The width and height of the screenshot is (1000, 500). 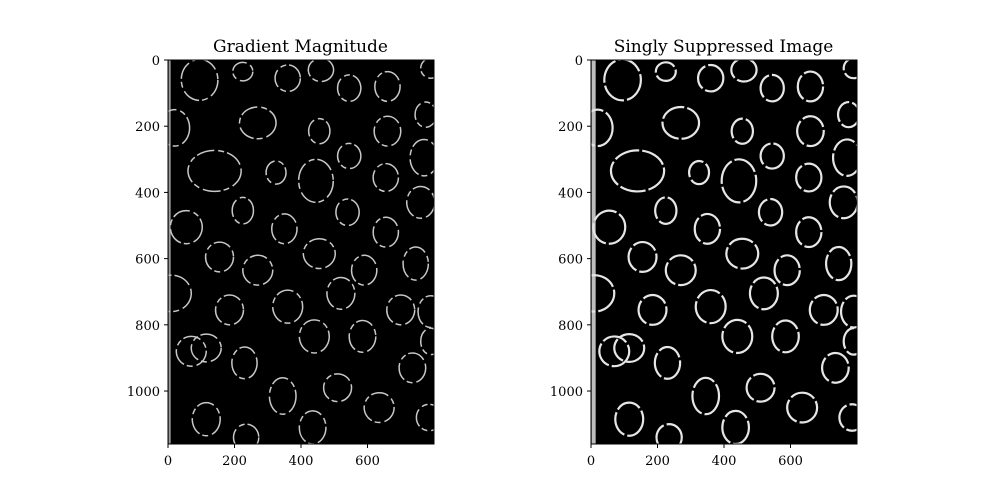 I want to click on panel-title: Gradient Magnitude, so click(x=300, y=47).